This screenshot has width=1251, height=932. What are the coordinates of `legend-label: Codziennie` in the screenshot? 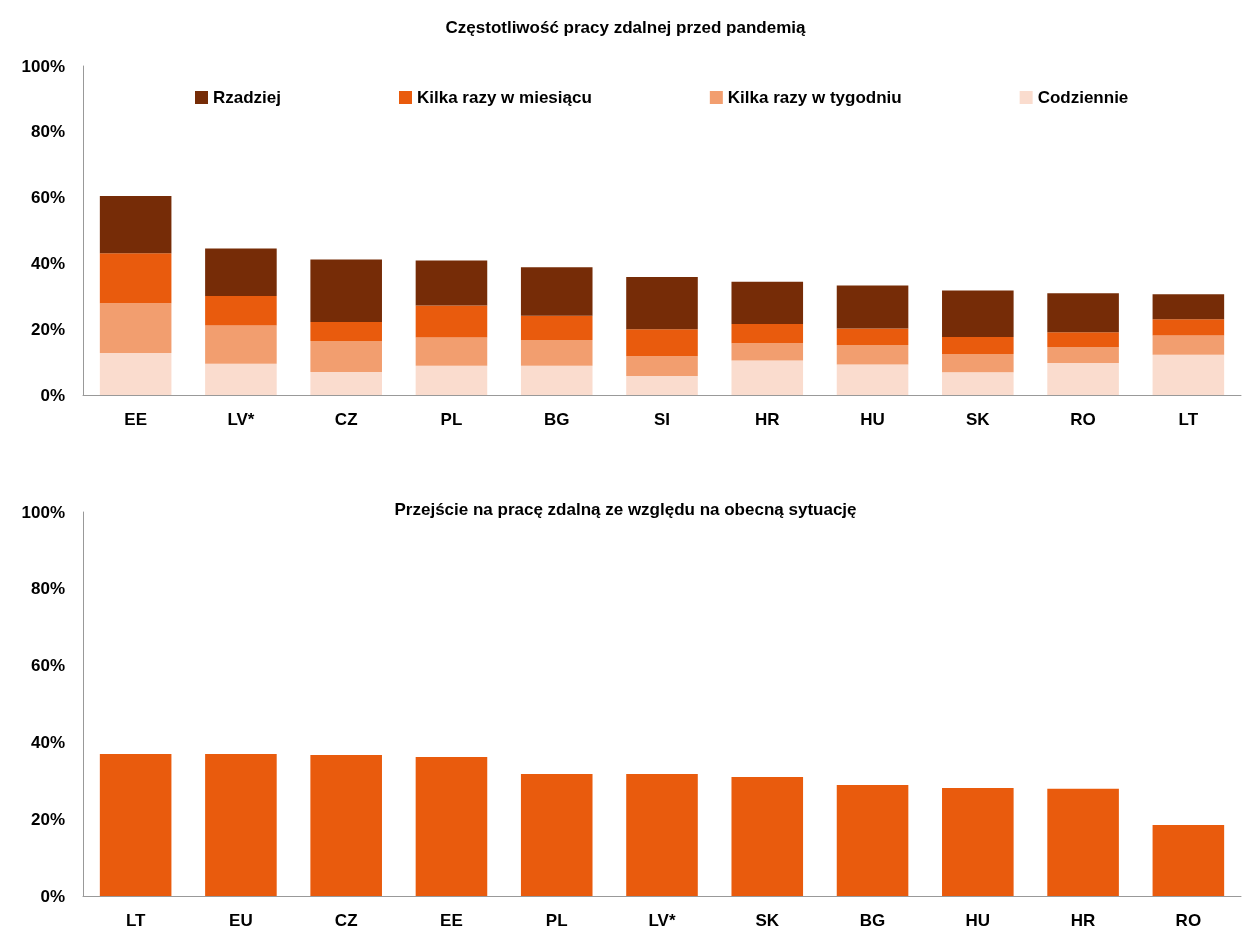 It's located at (1083, 97).